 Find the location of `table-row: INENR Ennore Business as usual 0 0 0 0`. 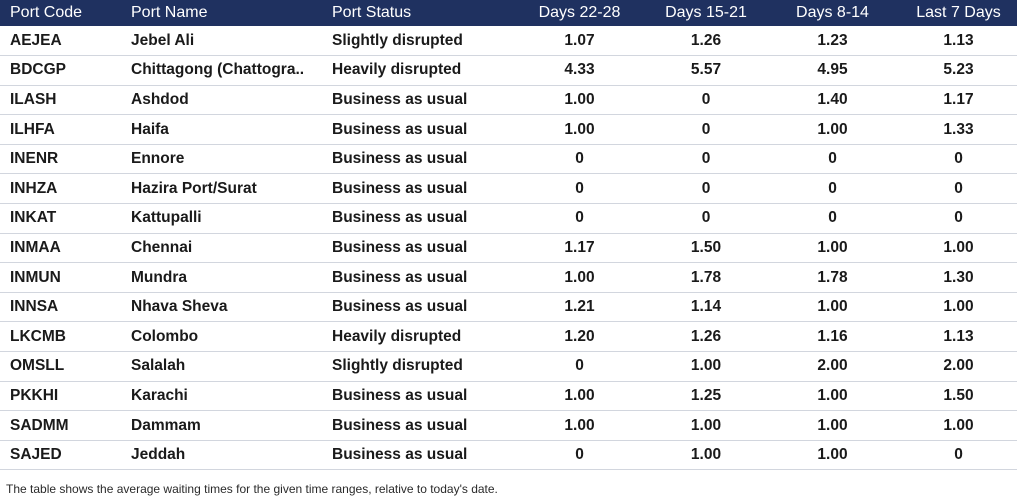

table-row: INENR Ennore Business as usual 0 0 0 0 is located at coordinates (508, 159).